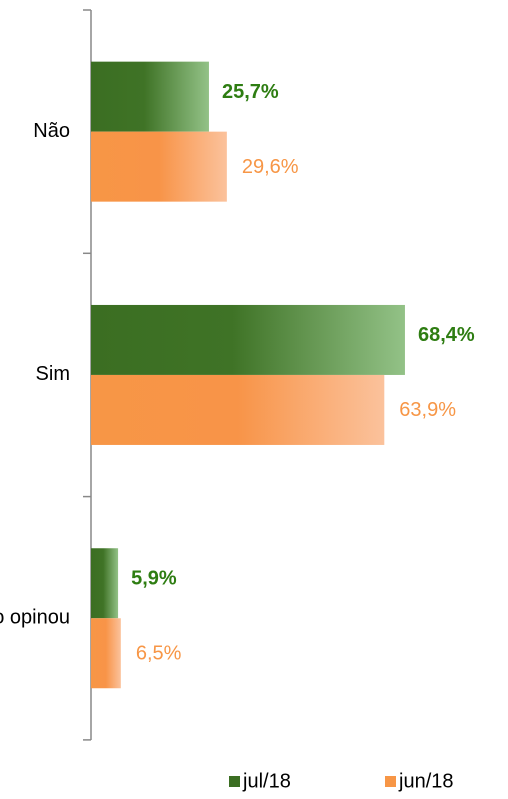 The height and width of the screenshot is (799, 508). What do you see at coordinates (35, 618) in the screenshot?
I see `category-label: Não opinou` at bounding box center [35, 618].